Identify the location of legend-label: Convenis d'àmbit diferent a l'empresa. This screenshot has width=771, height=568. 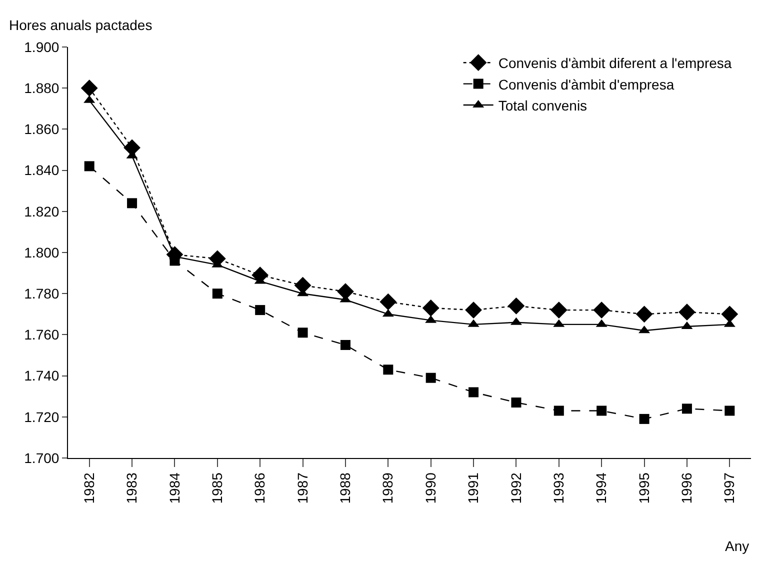
(615, 63).